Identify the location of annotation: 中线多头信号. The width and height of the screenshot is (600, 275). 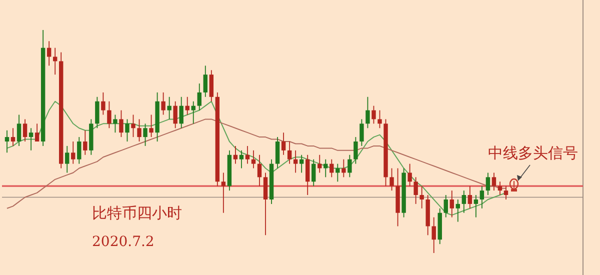
(533, 153).